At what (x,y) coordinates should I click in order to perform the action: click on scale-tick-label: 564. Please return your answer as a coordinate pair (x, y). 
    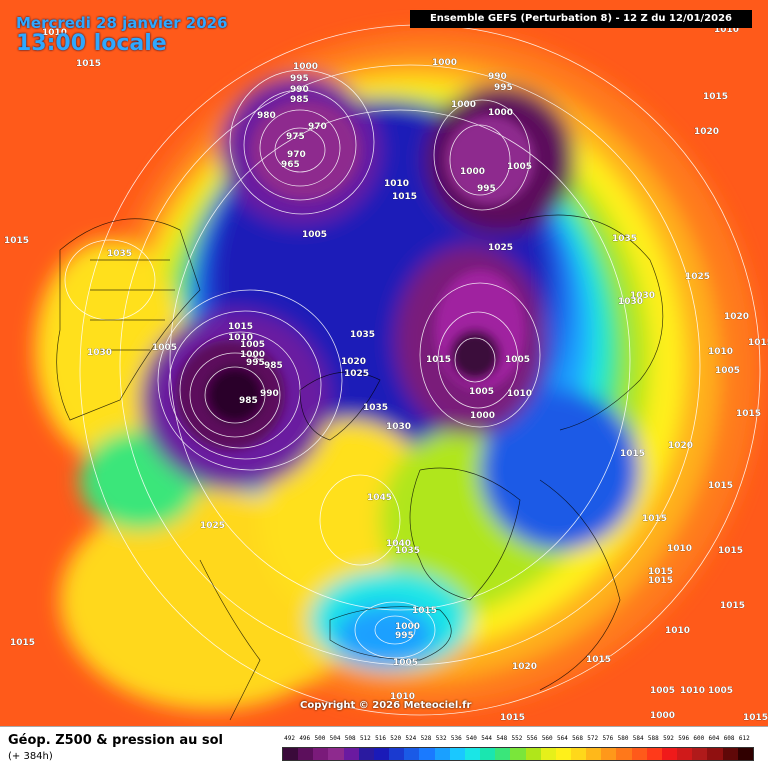
    Looking at the image, I should click on (562, 738).